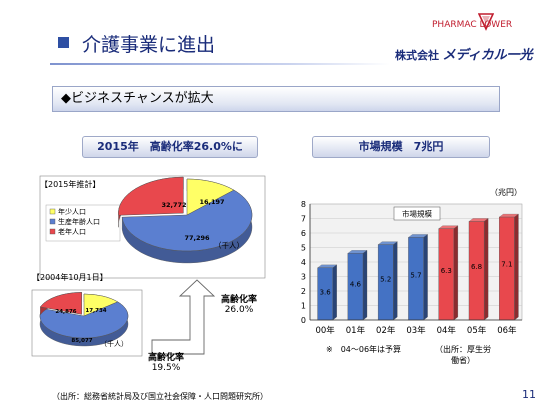 This screenshot has width=560, height=420. What do you see at coordinates (364, 349) in the screenshot?
I see `forecast-footnote: ※ 04～06年は予算` at bounding box center [364, 349].